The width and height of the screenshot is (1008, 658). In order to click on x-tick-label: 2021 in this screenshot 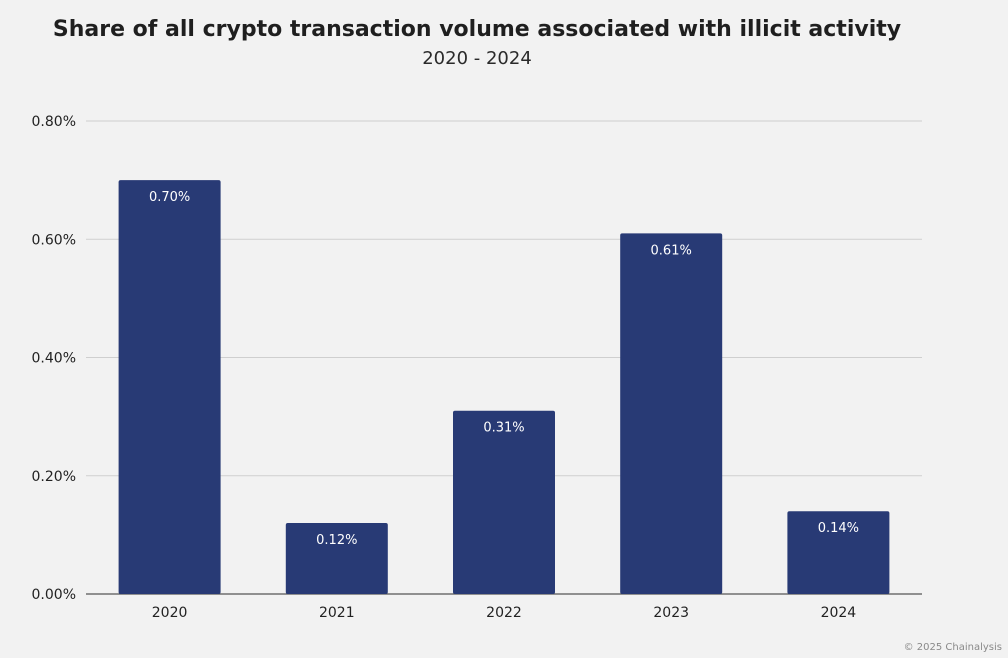, I will do `click(337, 613)`.